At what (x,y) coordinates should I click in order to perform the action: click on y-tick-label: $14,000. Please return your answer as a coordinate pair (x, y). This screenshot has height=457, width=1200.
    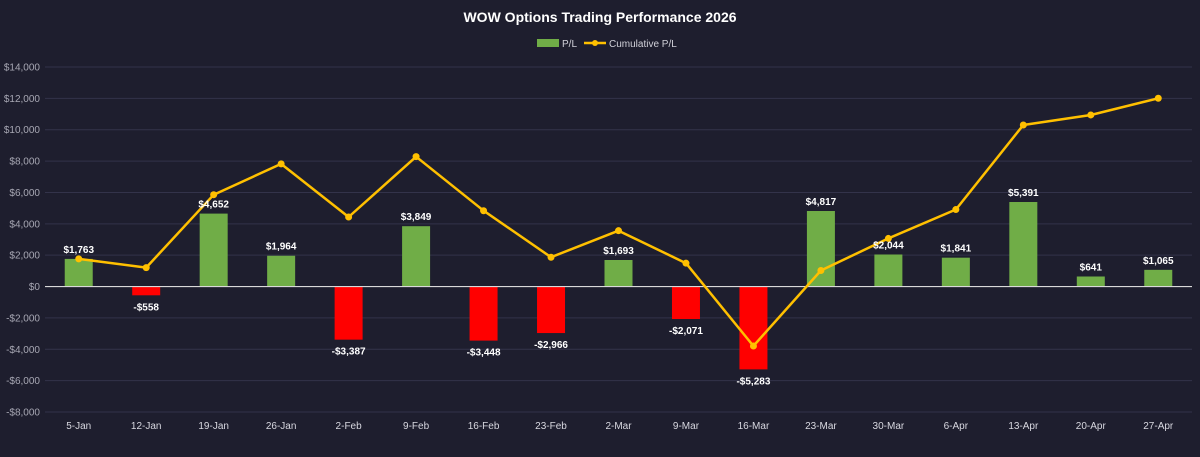
    Looking at the image, I should click on (22, 68).